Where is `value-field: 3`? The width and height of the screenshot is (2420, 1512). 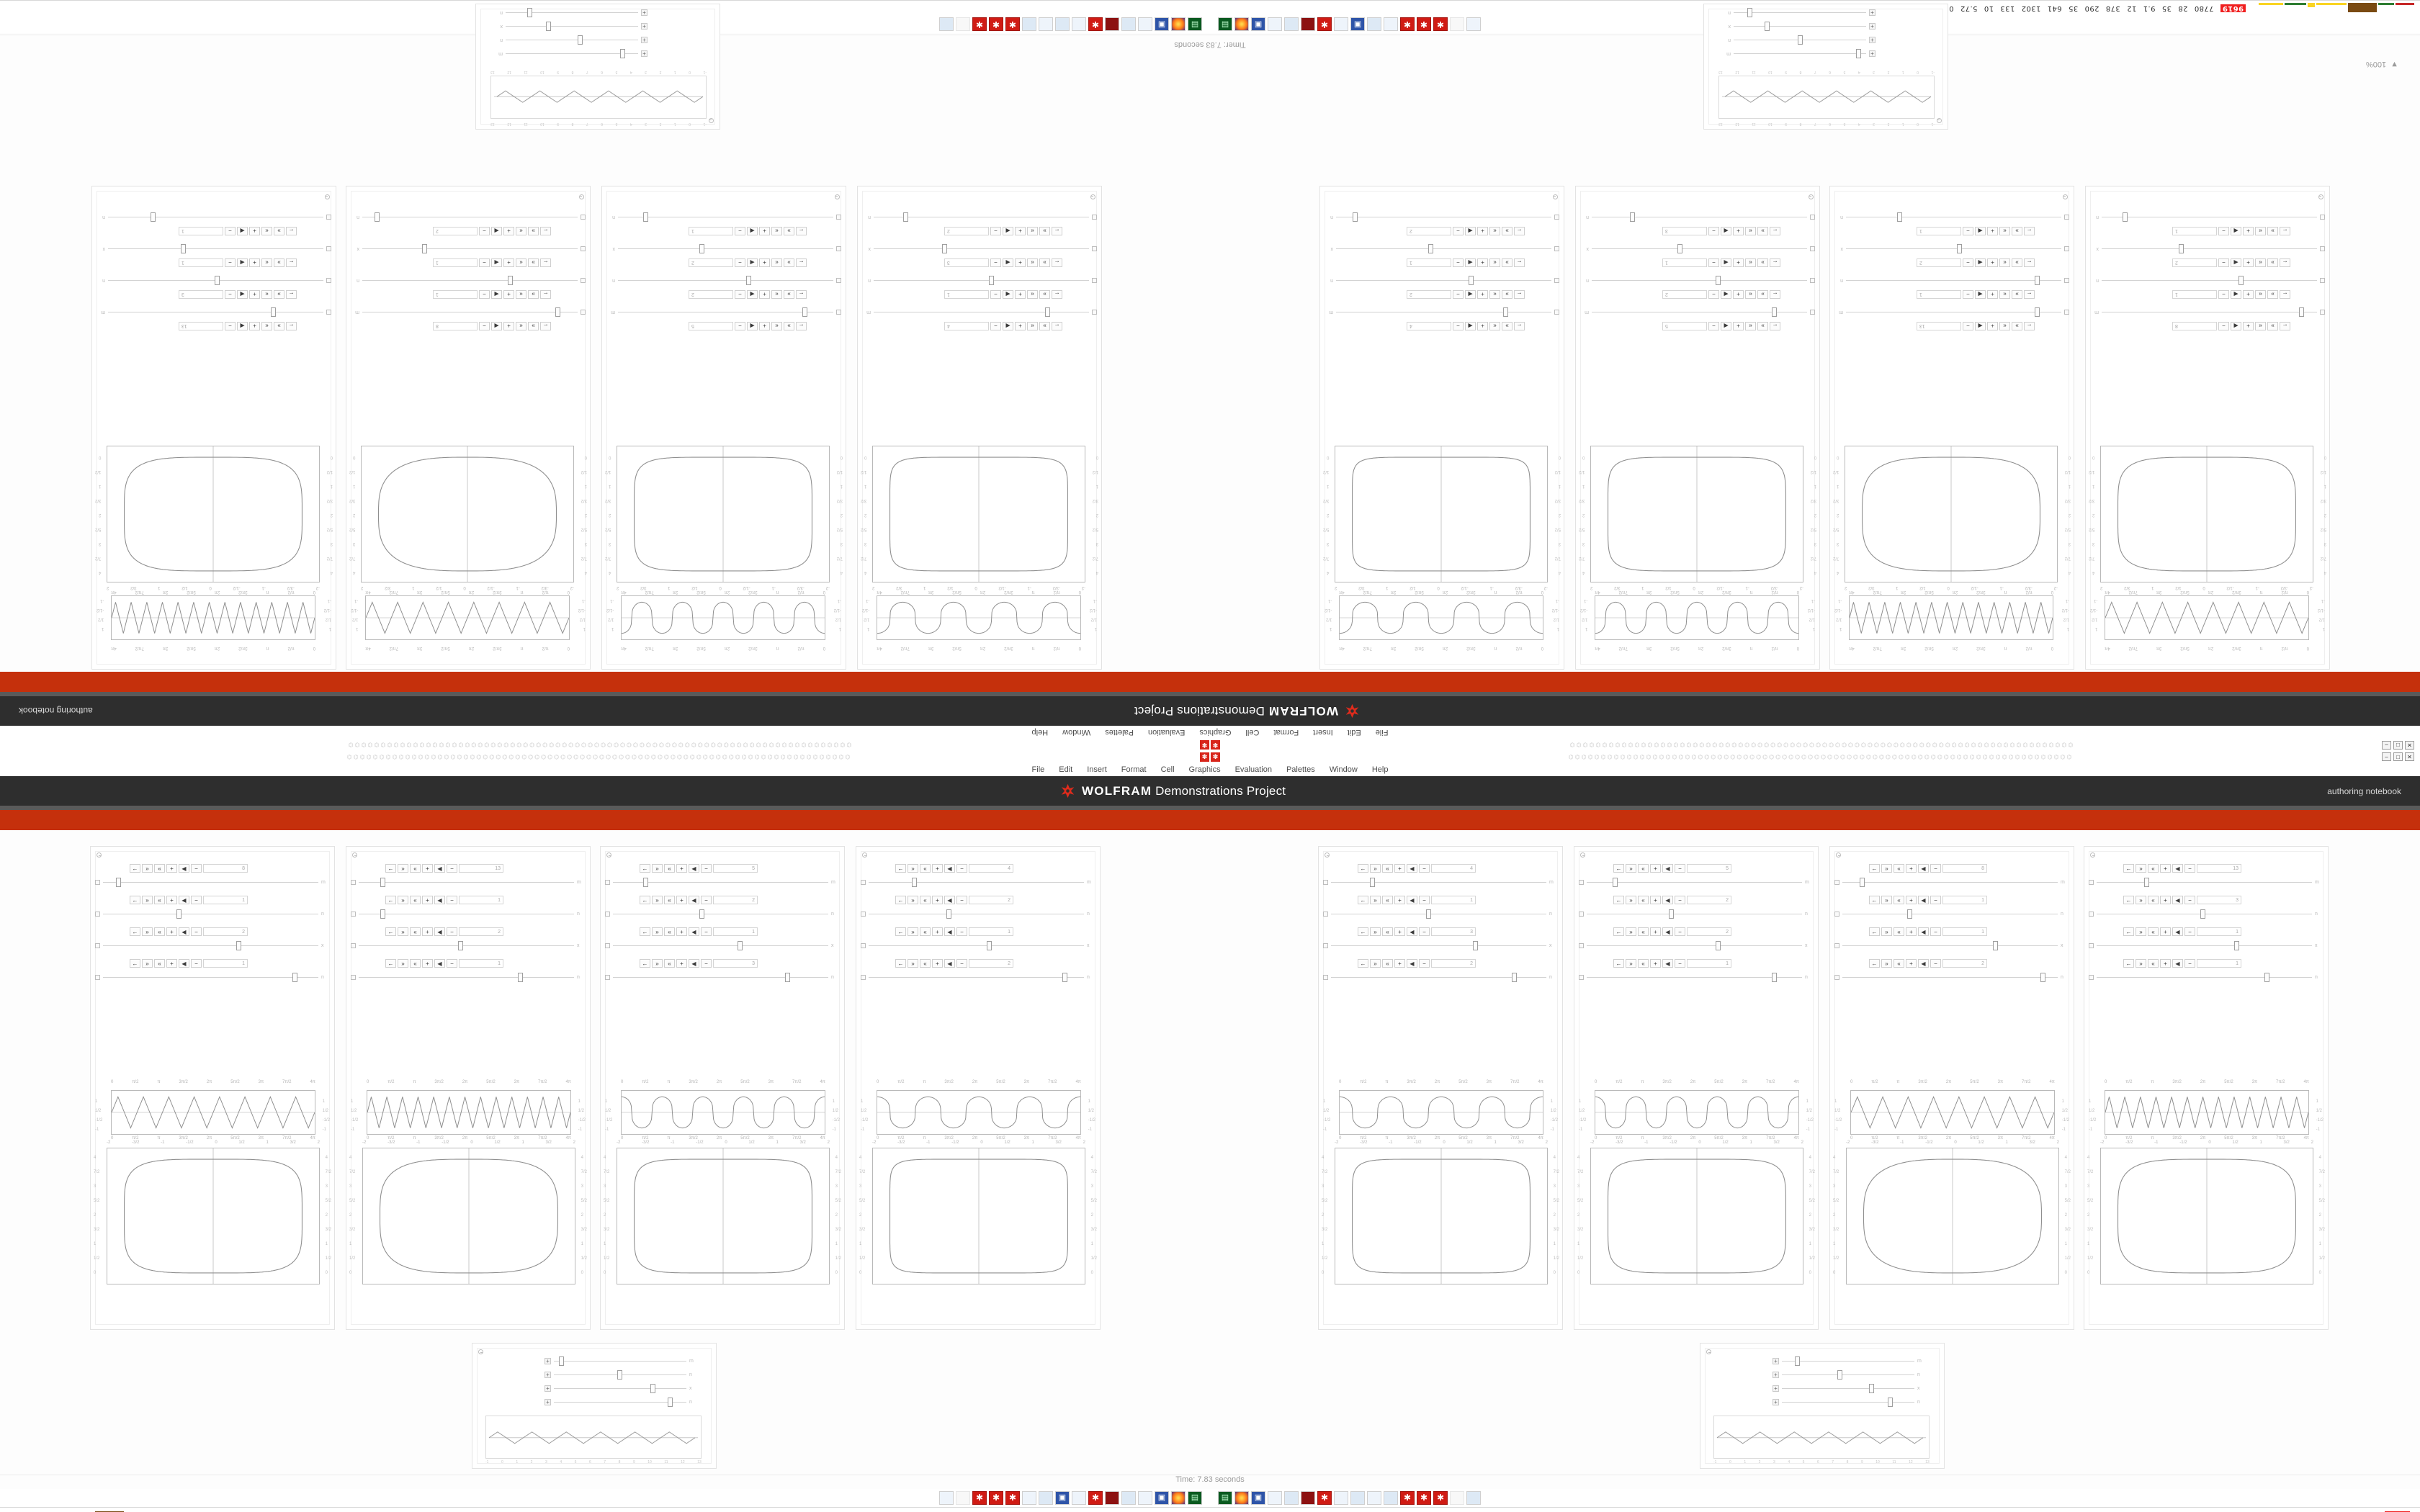 value-field: 3 is located at coordinates (1453, 931).